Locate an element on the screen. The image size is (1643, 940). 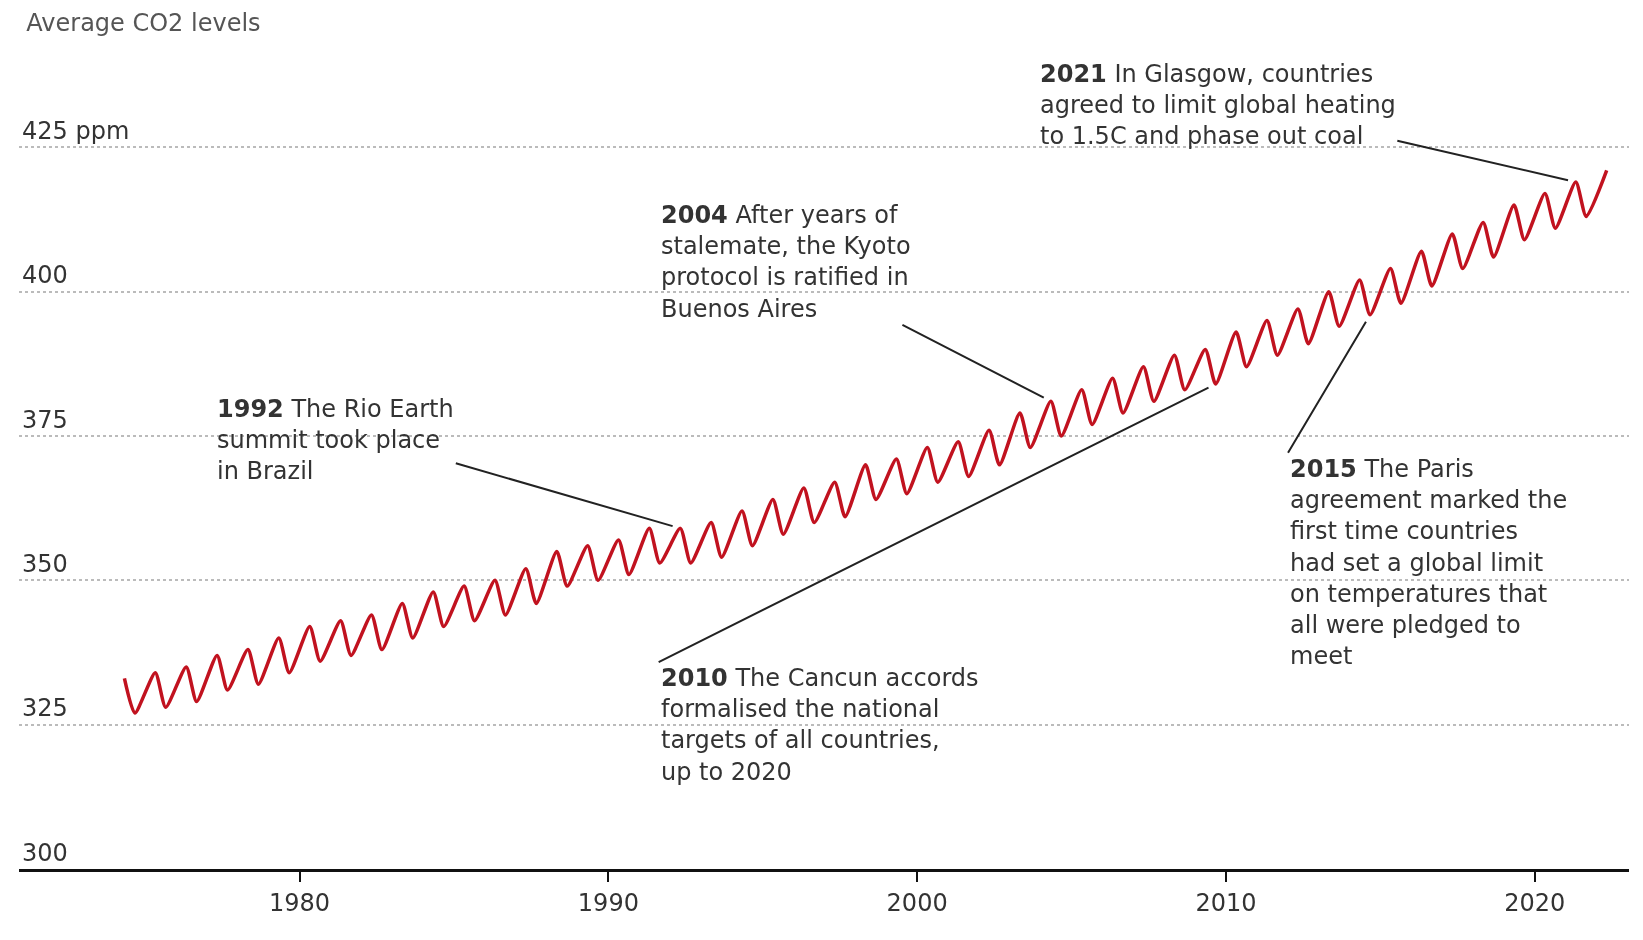
y-tick-label: 375 is located at coordinates (45, 419).